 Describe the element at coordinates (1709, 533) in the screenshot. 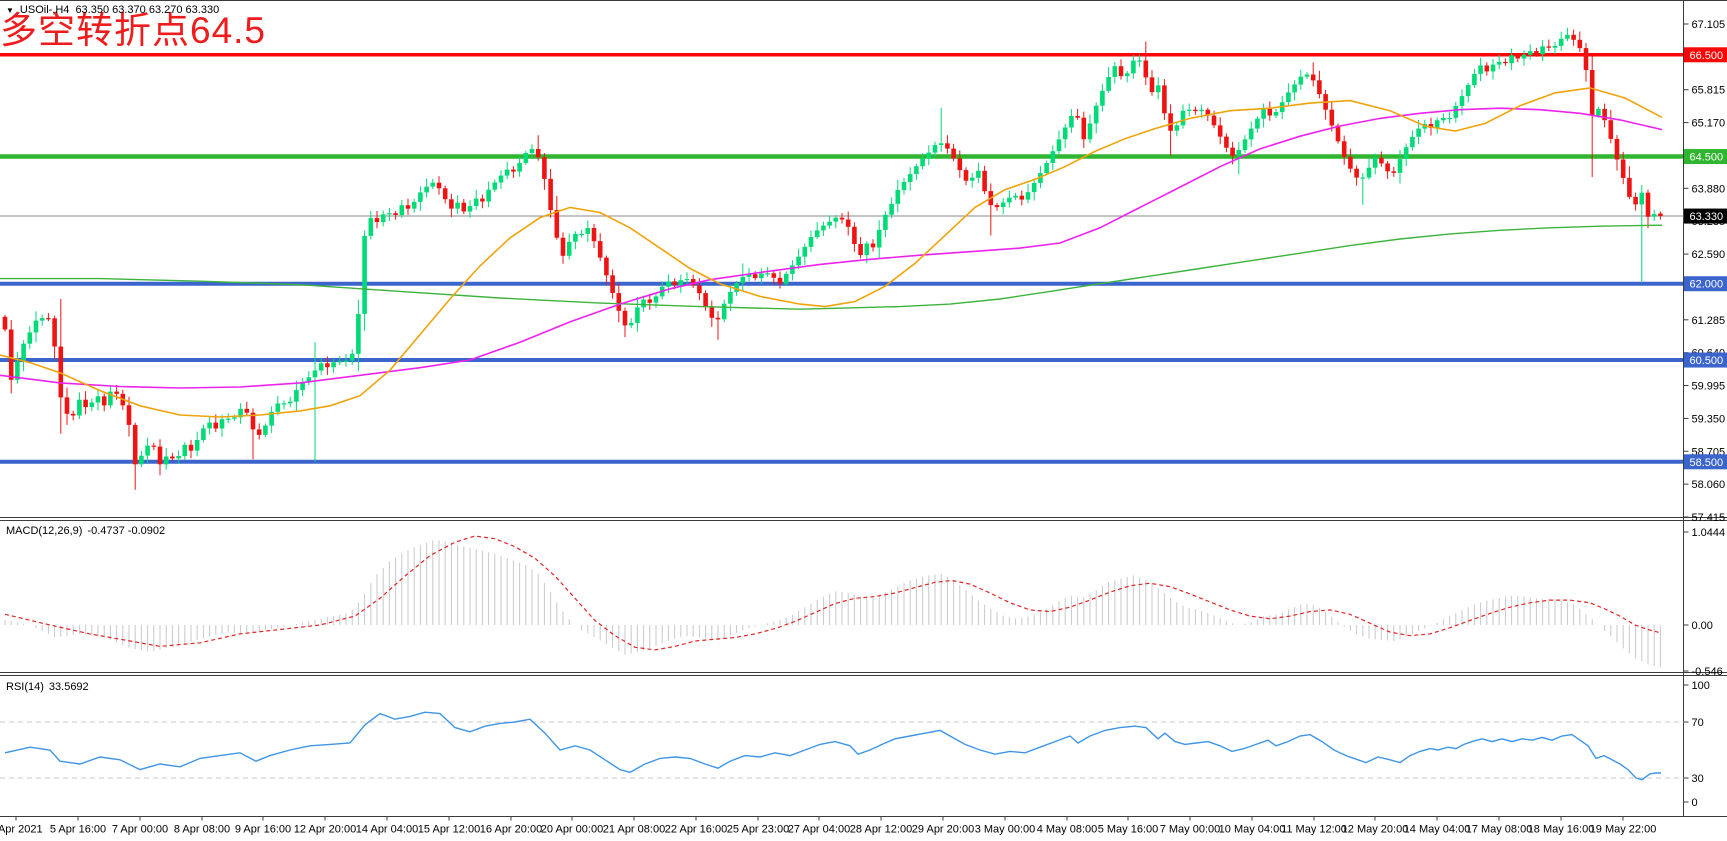

I see `svg-text: 1.0444` at that location.